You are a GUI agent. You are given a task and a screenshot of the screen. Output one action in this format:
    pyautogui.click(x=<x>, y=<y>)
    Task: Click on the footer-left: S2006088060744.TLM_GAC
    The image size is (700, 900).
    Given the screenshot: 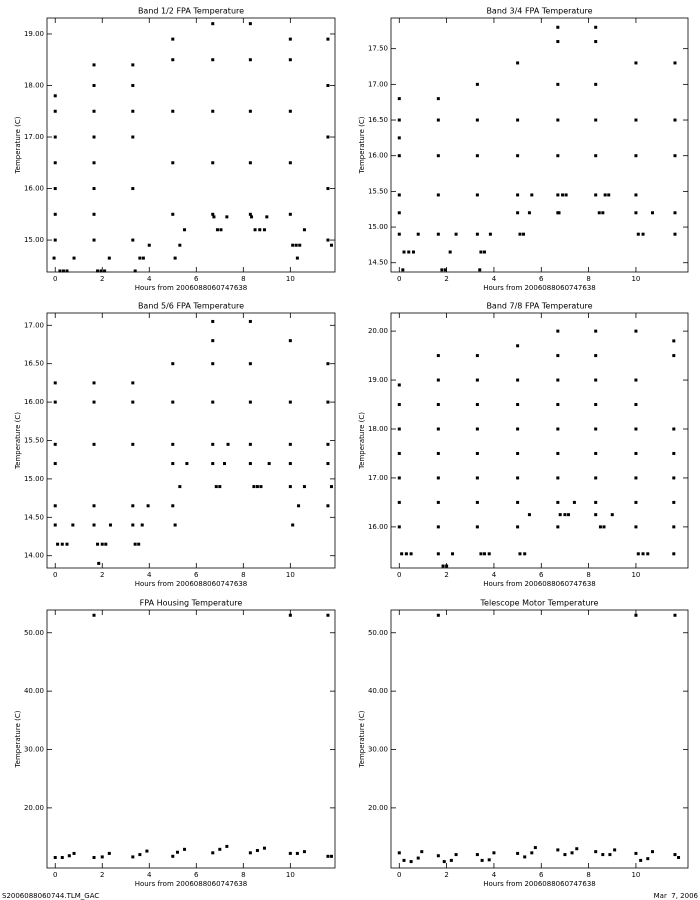 What is the action you would take?
    pyautogui.click(x=50, y=896)
    